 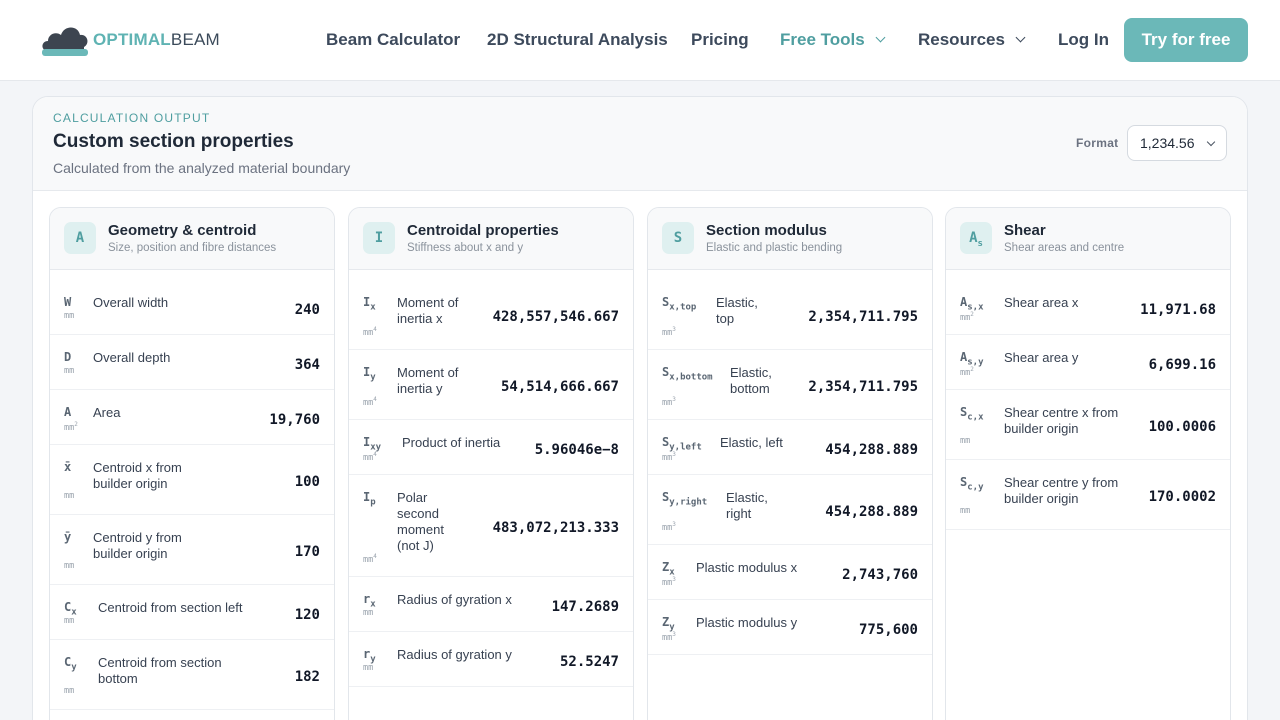 What do you see at coordinates (679, 304) in the screenshot?
I see `property-symbol: Sx,top` at bounding box center [679, 304].